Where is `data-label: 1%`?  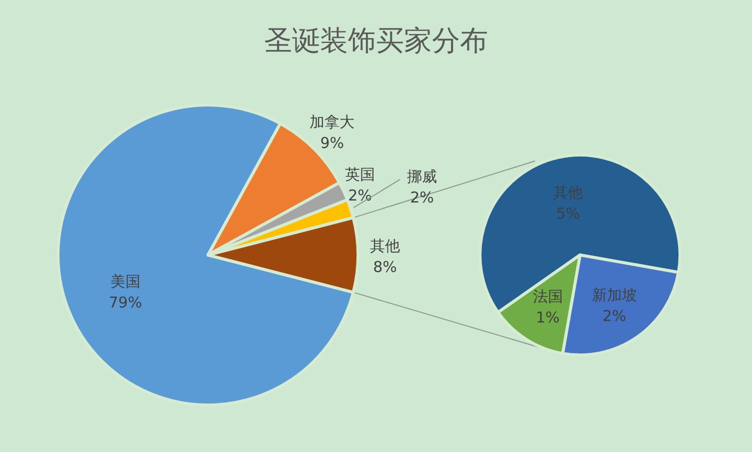
data-label: 1% is located at coordinates (548, 317).